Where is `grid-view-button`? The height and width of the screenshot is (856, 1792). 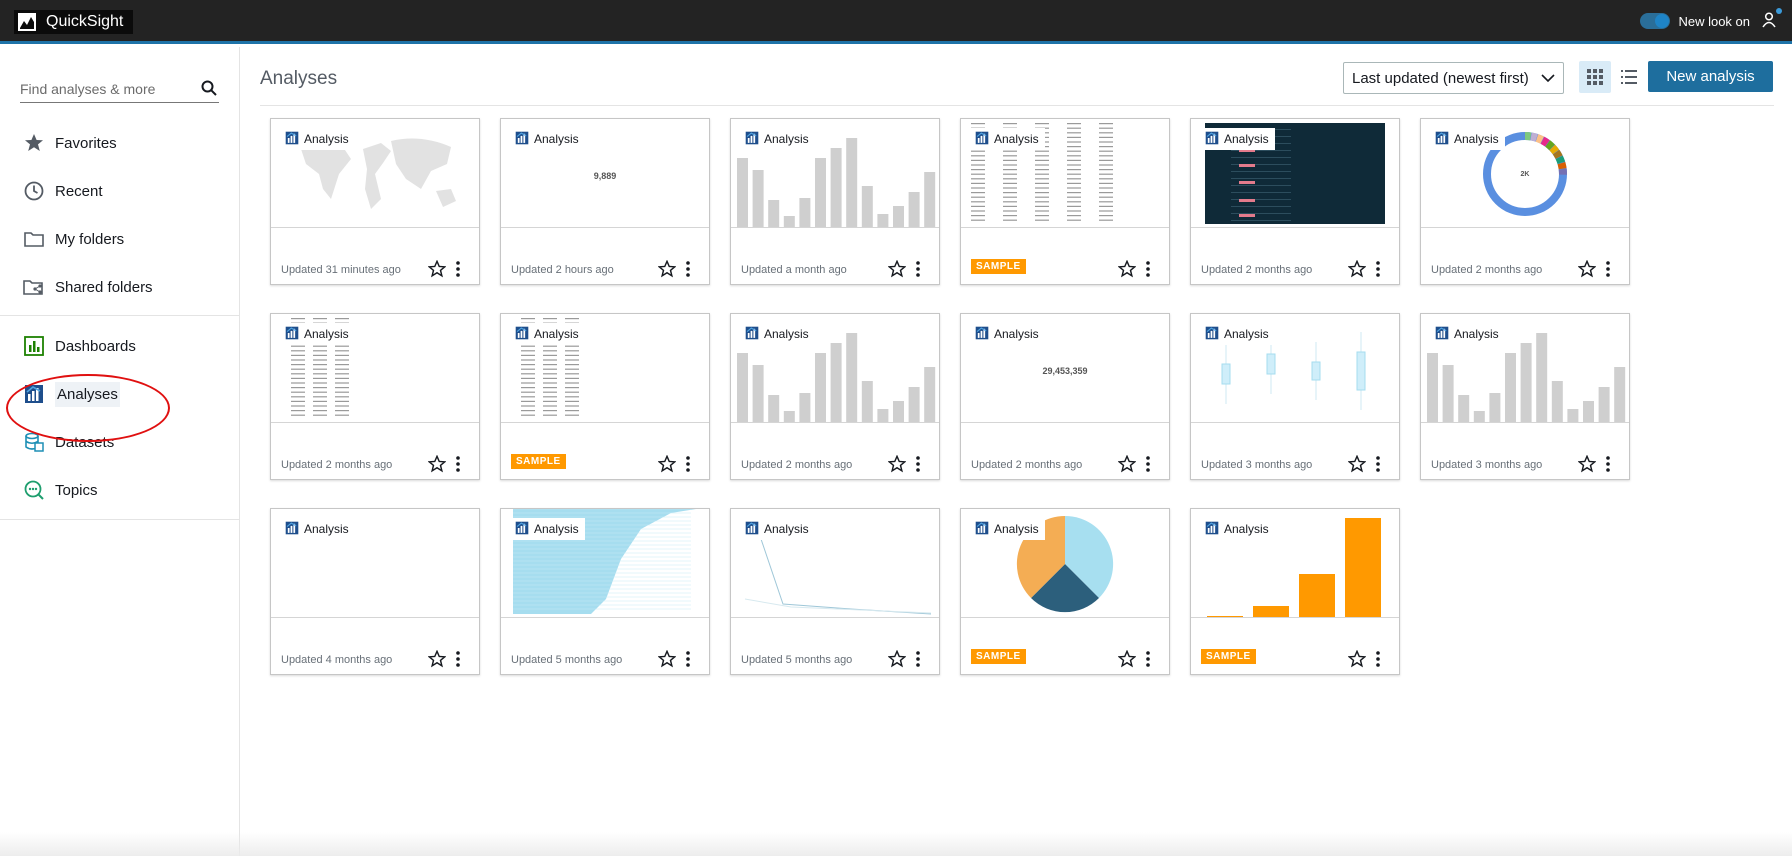 grid-view-button is located at coordinates (1595, 77).